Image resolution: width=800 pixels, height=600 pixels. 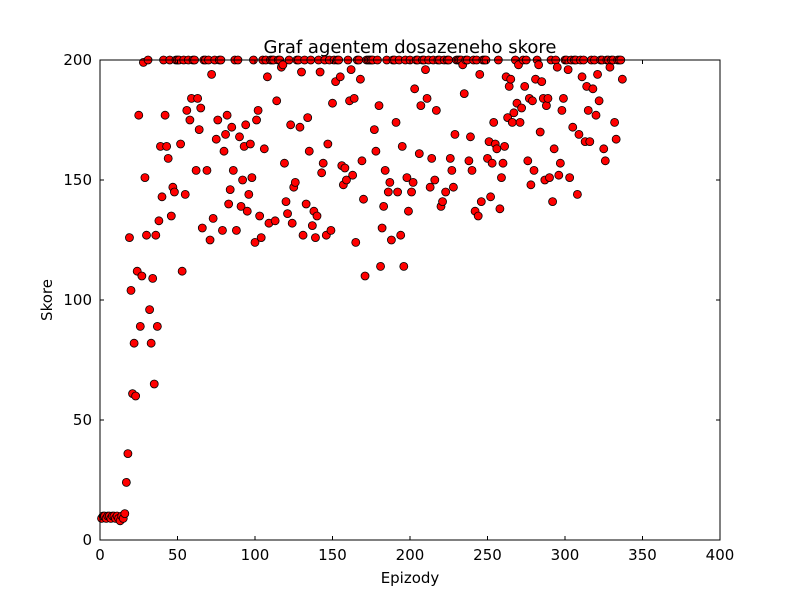 What do you see at coordinates (87, 540) in the screenshot?
I see `y-tick-label: 0` at bounding box center [87, 540].